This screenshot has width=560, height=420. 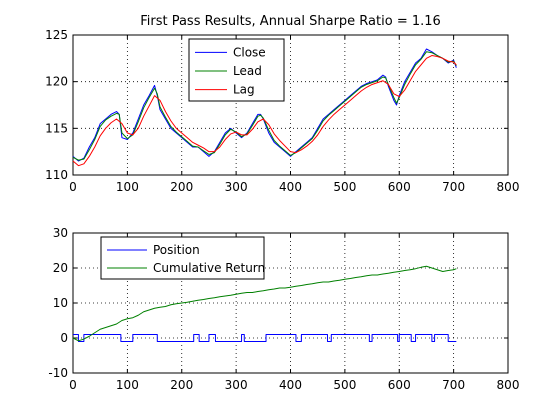 What do you see at coordinates (60, 268) in the screenshot?
I see `position-y-tick-label: 20` at bounding box center [60, 268].